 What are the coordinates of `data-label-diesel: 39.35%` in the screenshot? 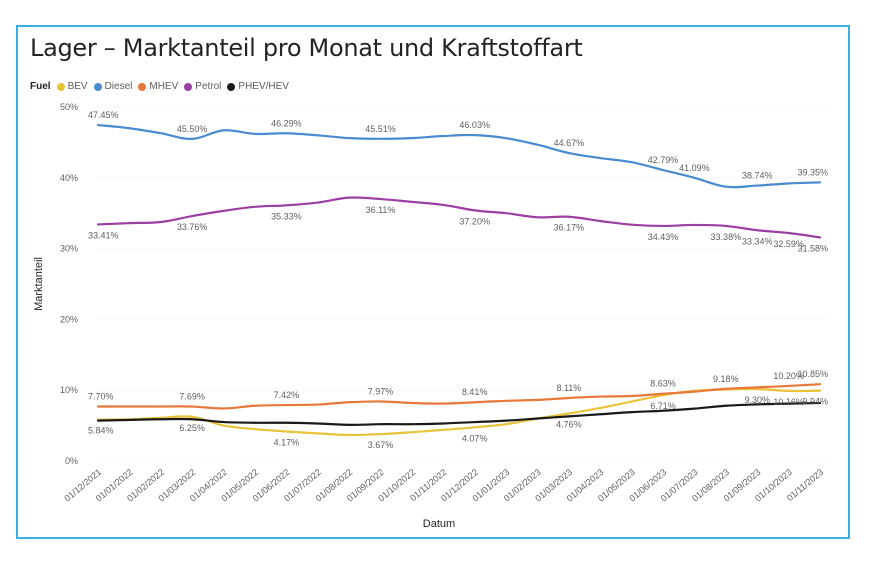 It's located at (812, 172).